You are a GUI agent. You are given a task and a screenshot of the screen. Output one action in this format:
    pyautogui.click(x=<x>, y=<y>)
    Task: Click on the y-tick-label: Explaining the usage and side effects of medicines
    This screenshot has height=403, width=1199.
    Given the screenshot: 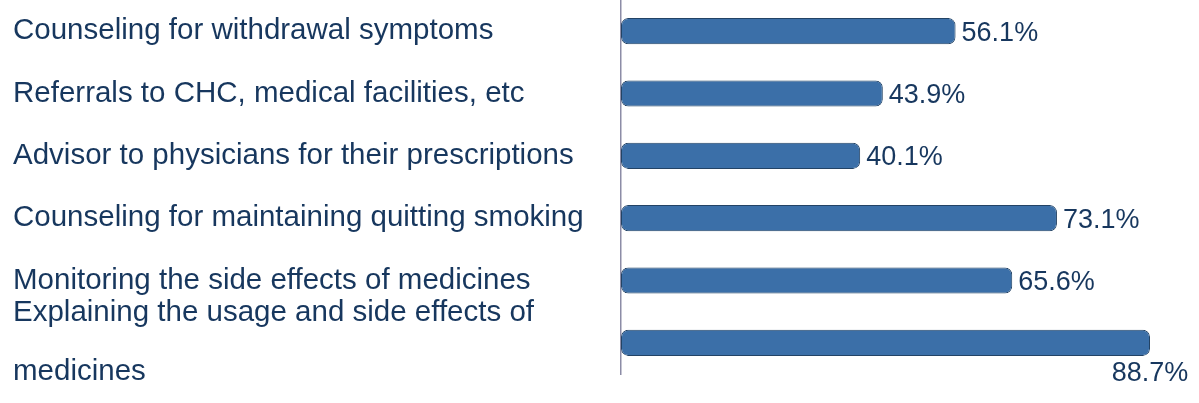 What is the action you would take?
    pyautogui.click(x=274, y=340)
    